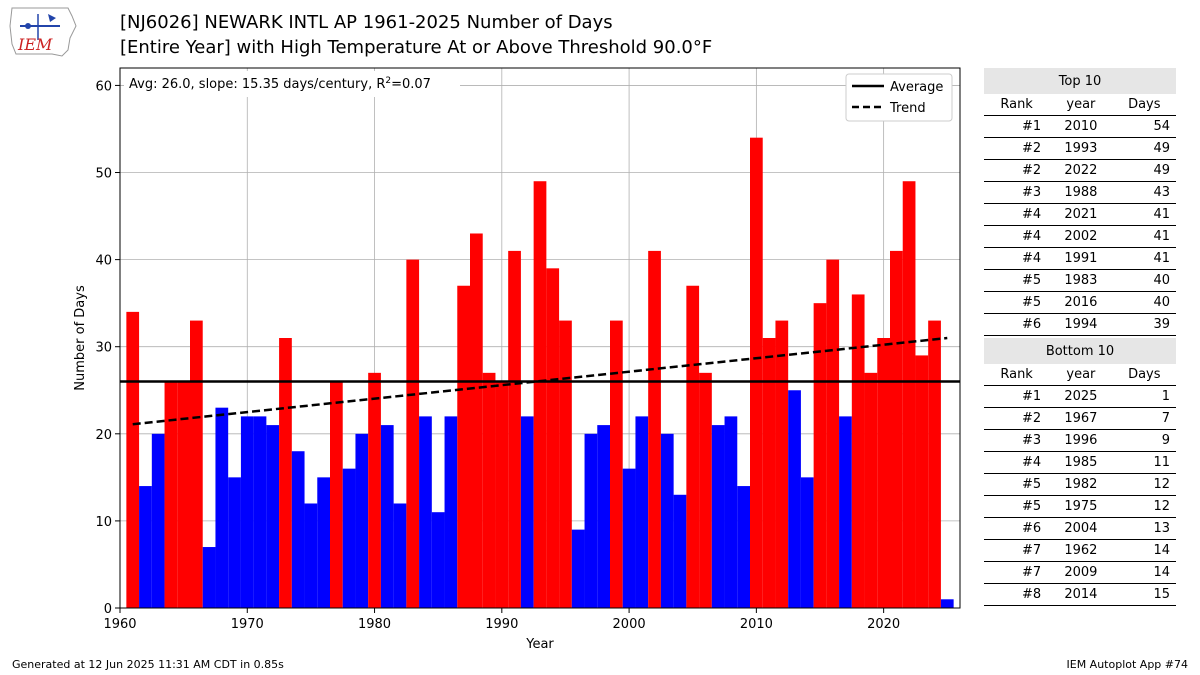  What do you see at coordinates (667, 520) in the screenshot?
I see `bar-2003` at bounding box center [667, 520].